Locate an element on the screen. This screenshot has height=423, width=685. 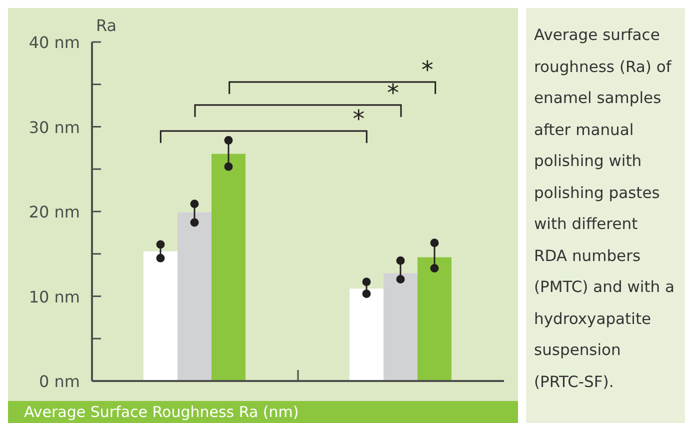
y-tick-label: 10 nm is located at coordinates (54, 296).